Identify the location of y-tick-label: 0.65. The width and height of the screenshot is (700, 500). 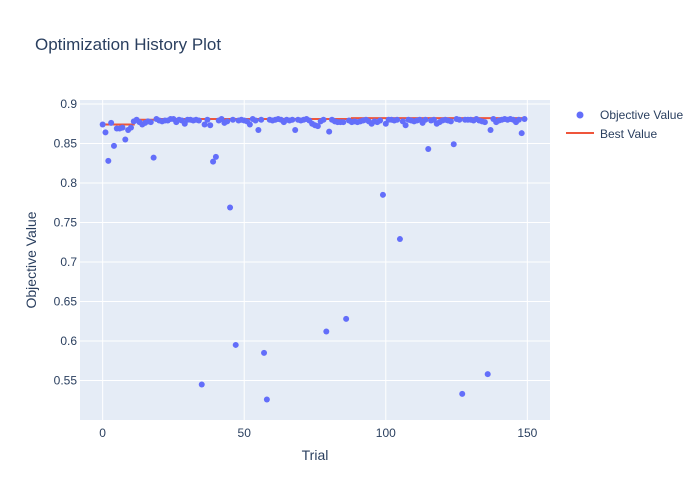
(66, 301).